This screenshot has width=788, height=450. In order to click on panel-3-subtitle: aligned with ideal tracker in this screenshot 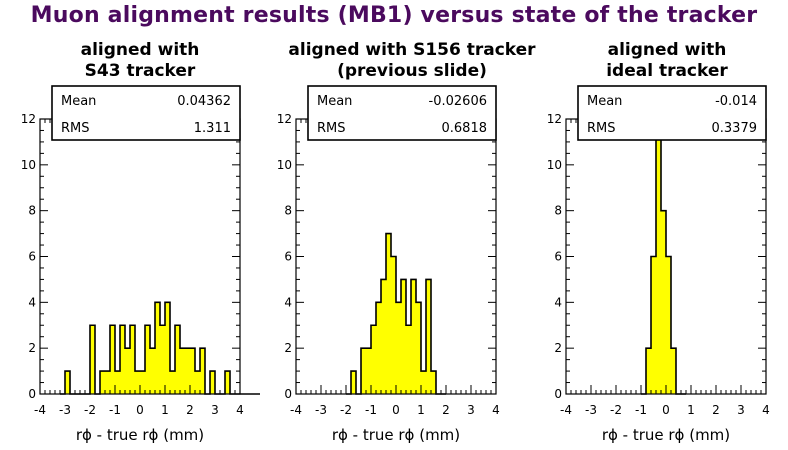, I will do `click(667, 61)`.